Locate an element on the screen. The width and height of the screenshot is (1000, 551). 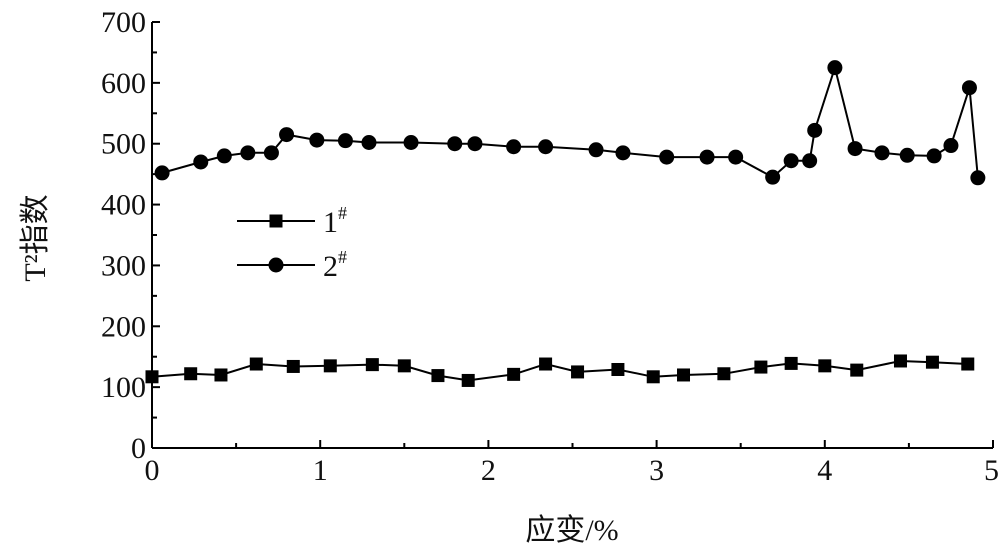
x-tick-label: 3 is located at coordinates (656, 470).